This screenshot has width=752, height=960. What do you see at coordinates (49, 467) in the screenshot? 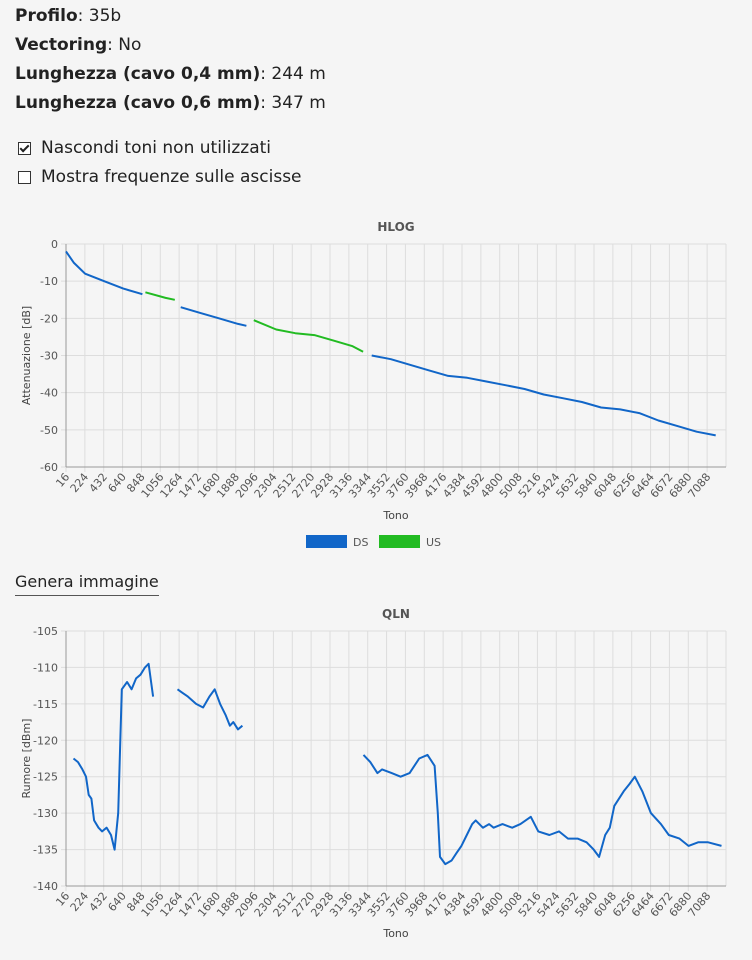
I see `hlog-ytick-label: -60` at bounding box center [49, 467].